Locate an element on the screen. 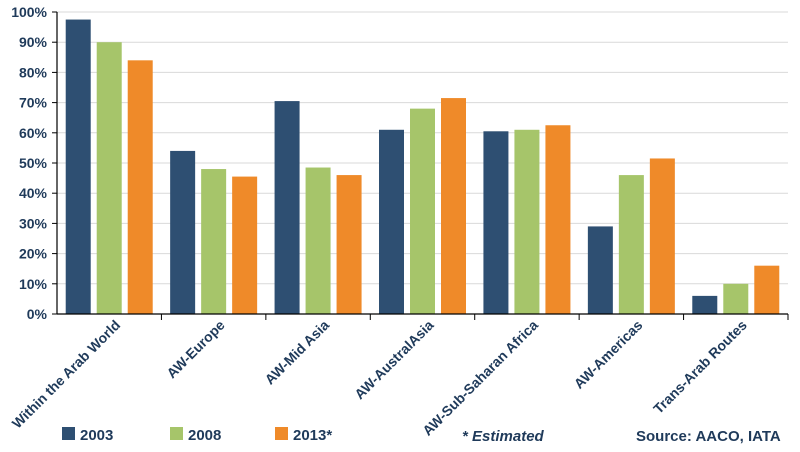 The width and height of the screenshot is (800, 452). legend: 2003 2008 2013* is located at coordinates (197, 435).